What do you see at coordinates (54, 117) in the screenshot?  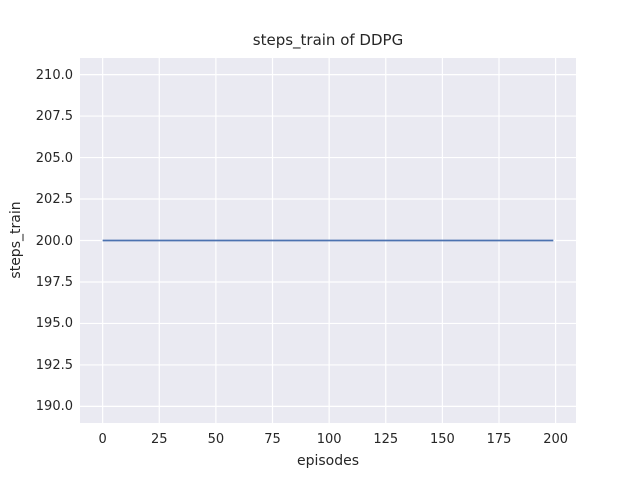 I see `y-tick-label: 207.5` at bounding box center [54, 117].